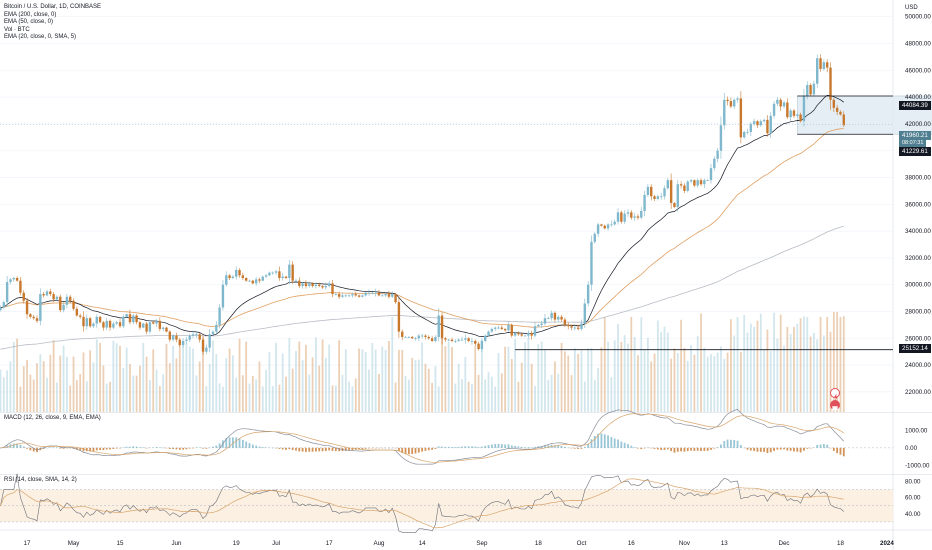 This screenshot has width=932, height=550. I want to click on macd-title: MACD (12, 26, close, 9, EMA, EMA), so click(52, 418).